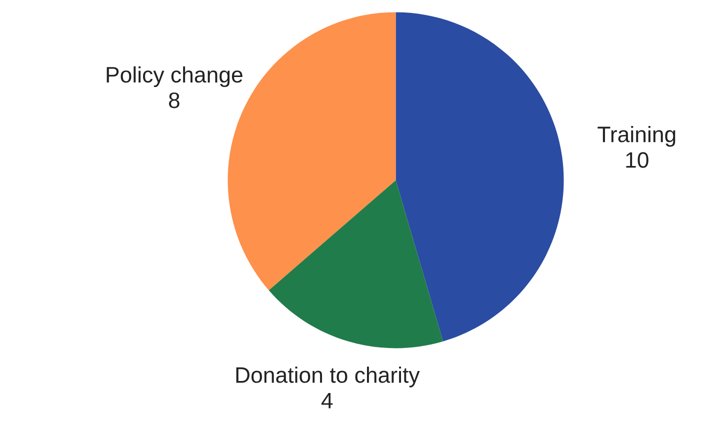  Describe the element at coordinates (328, 377) in the screenshot. I see `slice-label: Donation to charity` at that location.